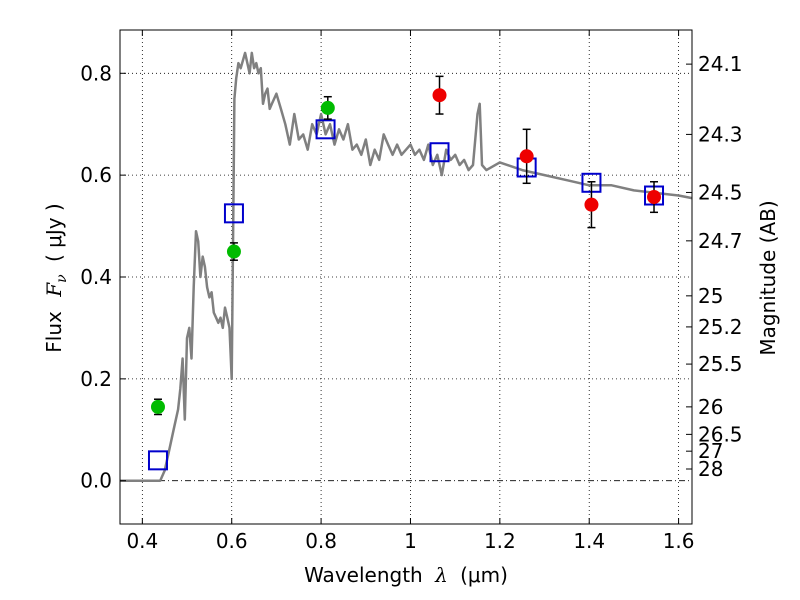  Describe the element at coordinates (410, 541) in the screenshot. I see `x-tick-label: 1` at that location.